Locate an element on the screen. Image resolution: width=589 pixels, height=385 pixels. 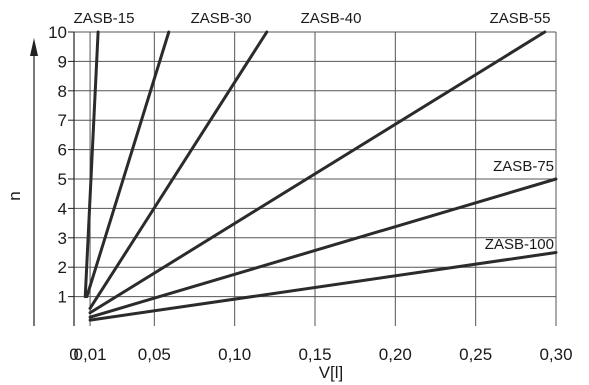
y-tick-label: 1 is located at coordinates (62, 297).